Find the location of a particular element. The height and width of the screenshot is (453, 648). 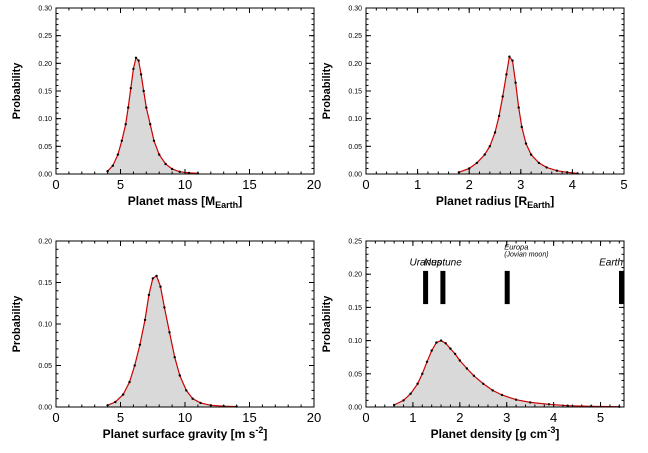

probability-curve is located at coordinates (506, 373).